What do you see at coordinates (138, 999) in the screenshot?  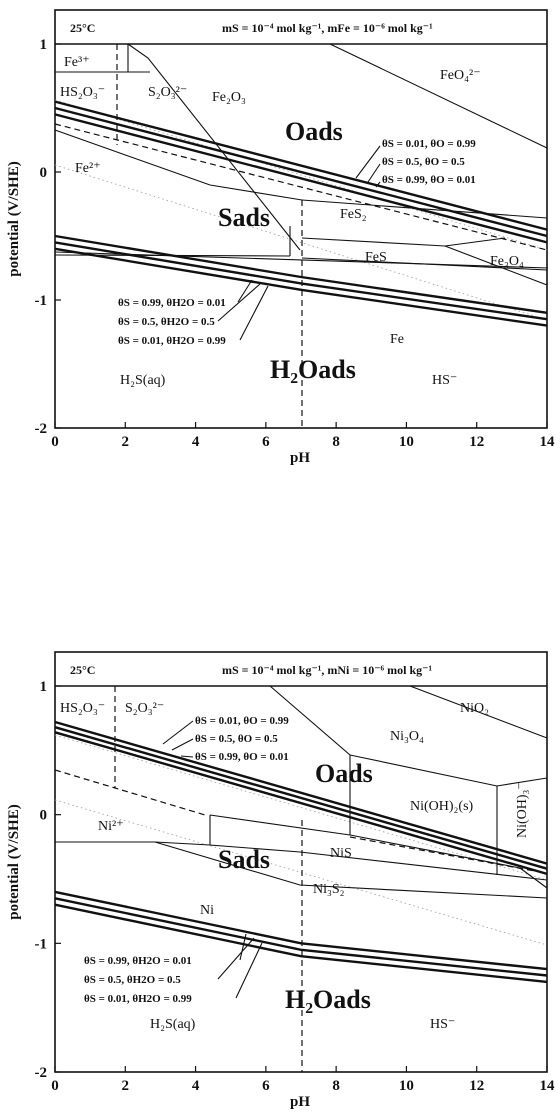 I see `theta-h2o-label: θS = 0.01, θH2O = 0.99` at bounding box center [138, 999].